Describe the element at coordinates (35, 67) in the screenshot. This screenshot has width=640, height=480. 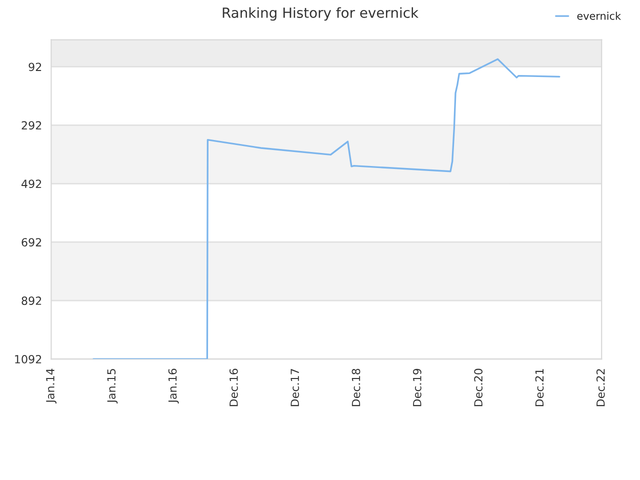
I see `y-tick-label: 92` at that location.